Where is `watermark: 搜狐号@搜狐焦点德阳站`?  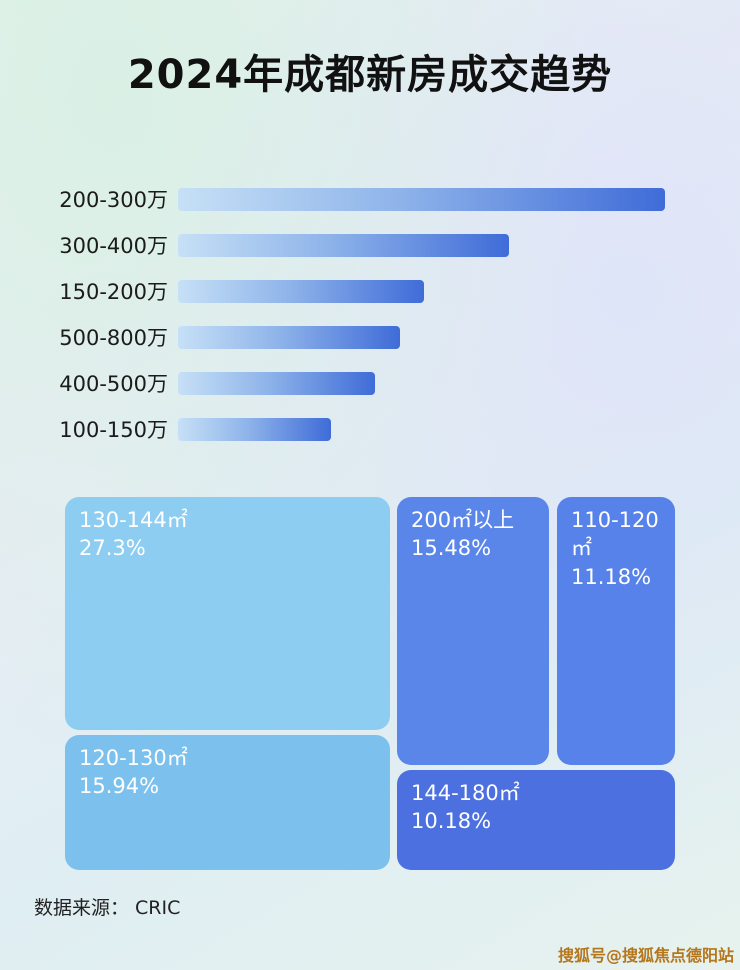
watermark: 搜狐号@搜狐焦点德阳站 is located at coordinates (645, 955).